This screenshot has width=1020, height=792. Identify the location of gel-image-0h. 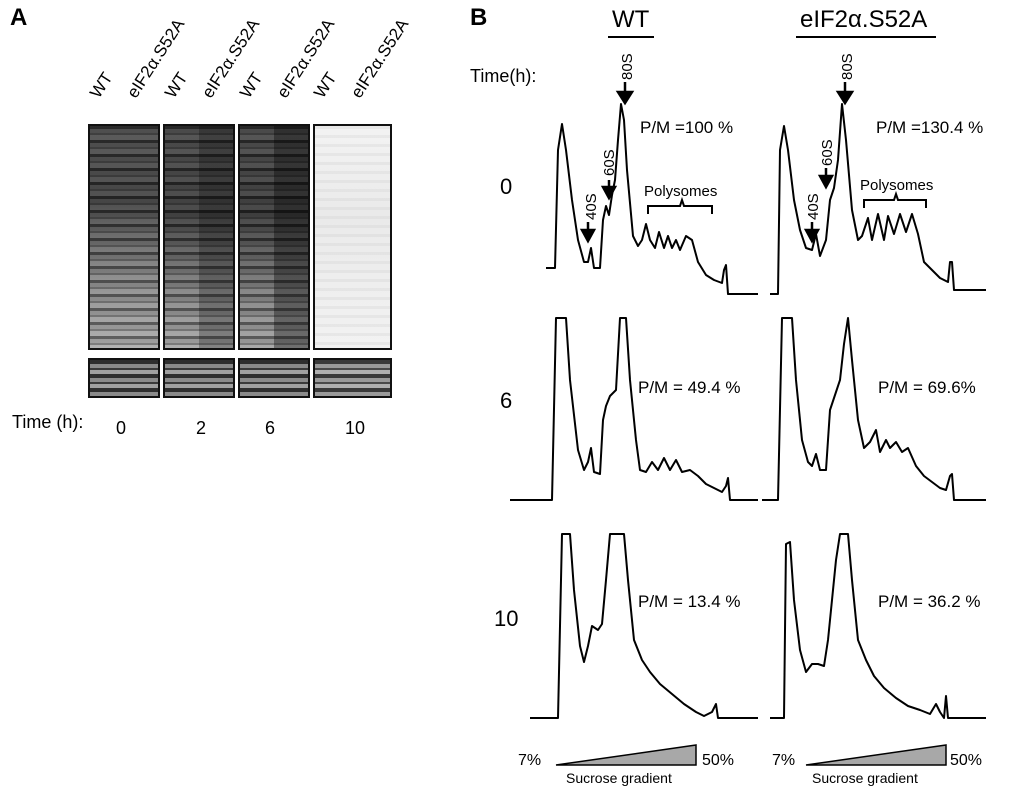
(124, 237).